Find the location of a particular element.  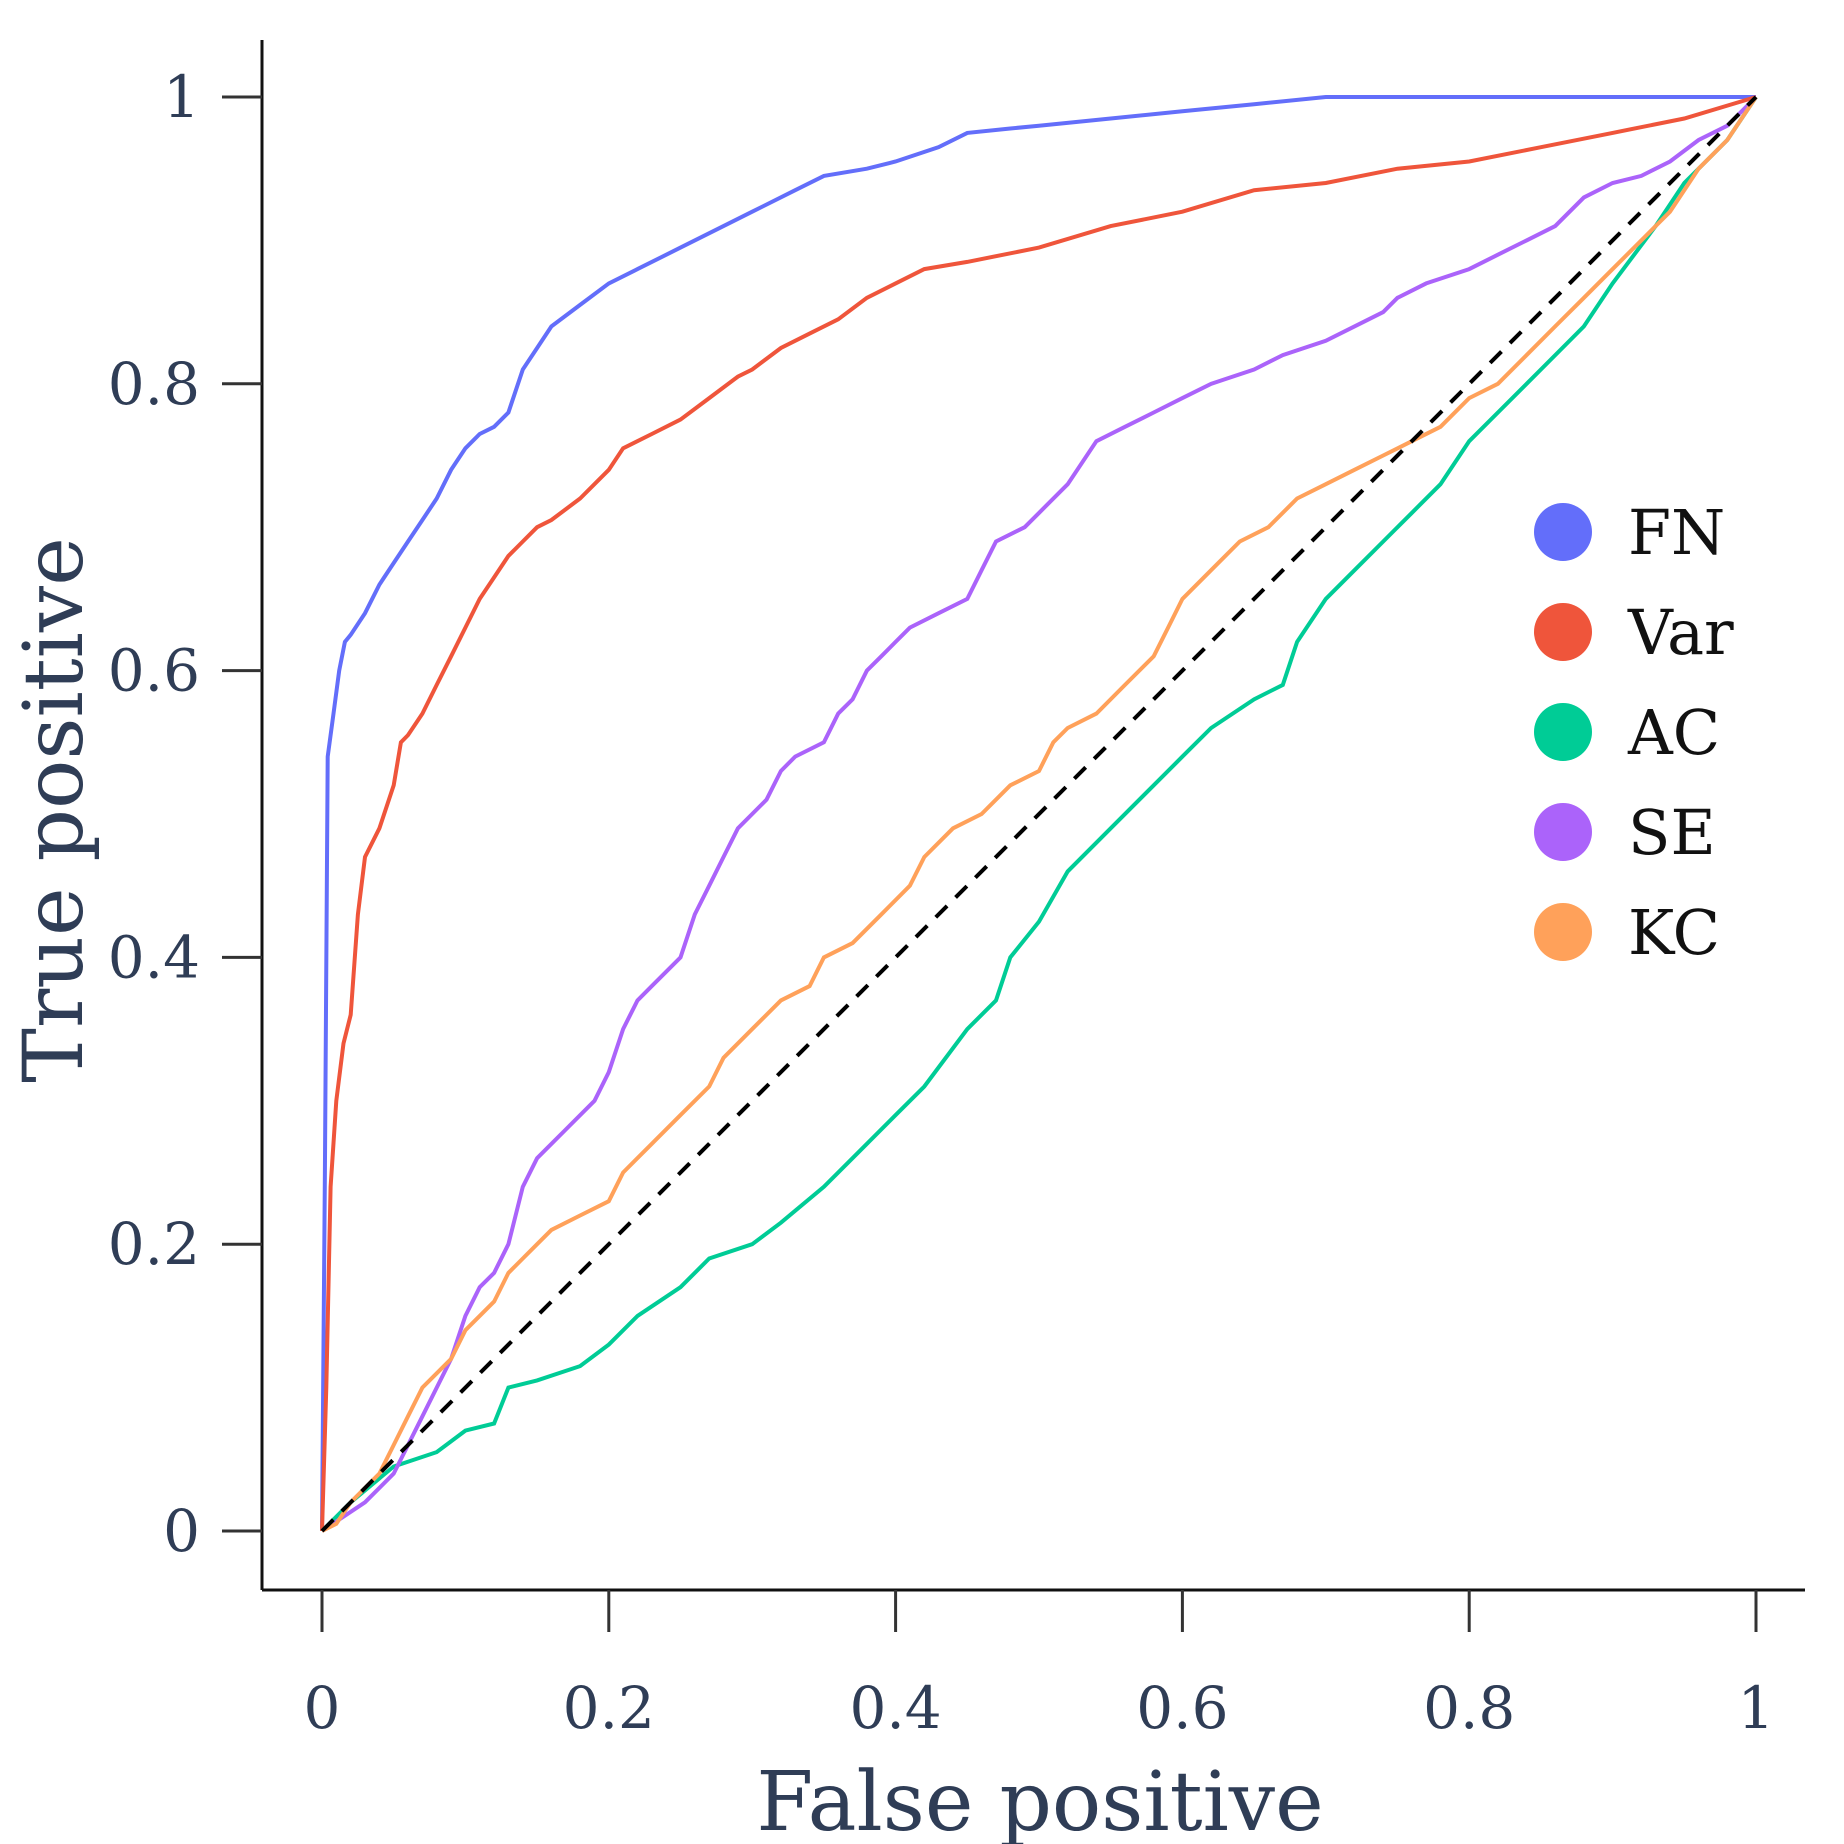

y-tick-label: 0.4 is located at coordinates (154, 957).